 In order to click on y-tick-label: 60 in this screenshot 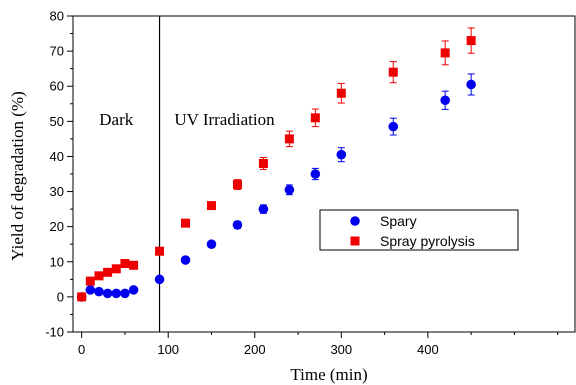, I will do `click(57, 86)`.